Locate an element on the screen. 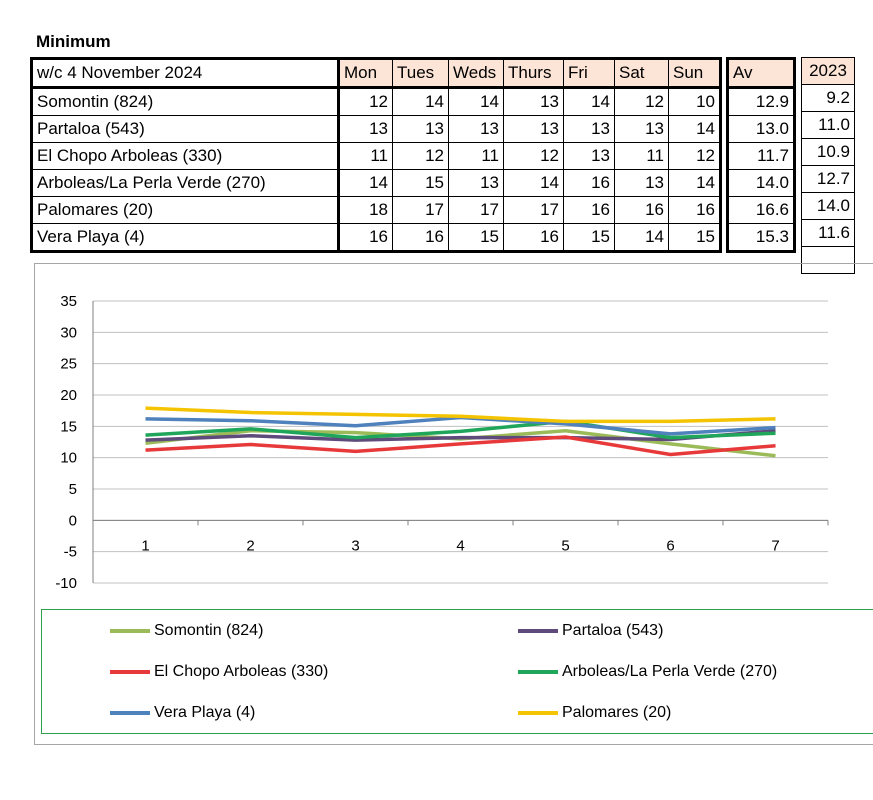 Image resolution: width=873 pixels, height=800 pixels. average-cell: 12.9 is located at coordinates (761, 101).